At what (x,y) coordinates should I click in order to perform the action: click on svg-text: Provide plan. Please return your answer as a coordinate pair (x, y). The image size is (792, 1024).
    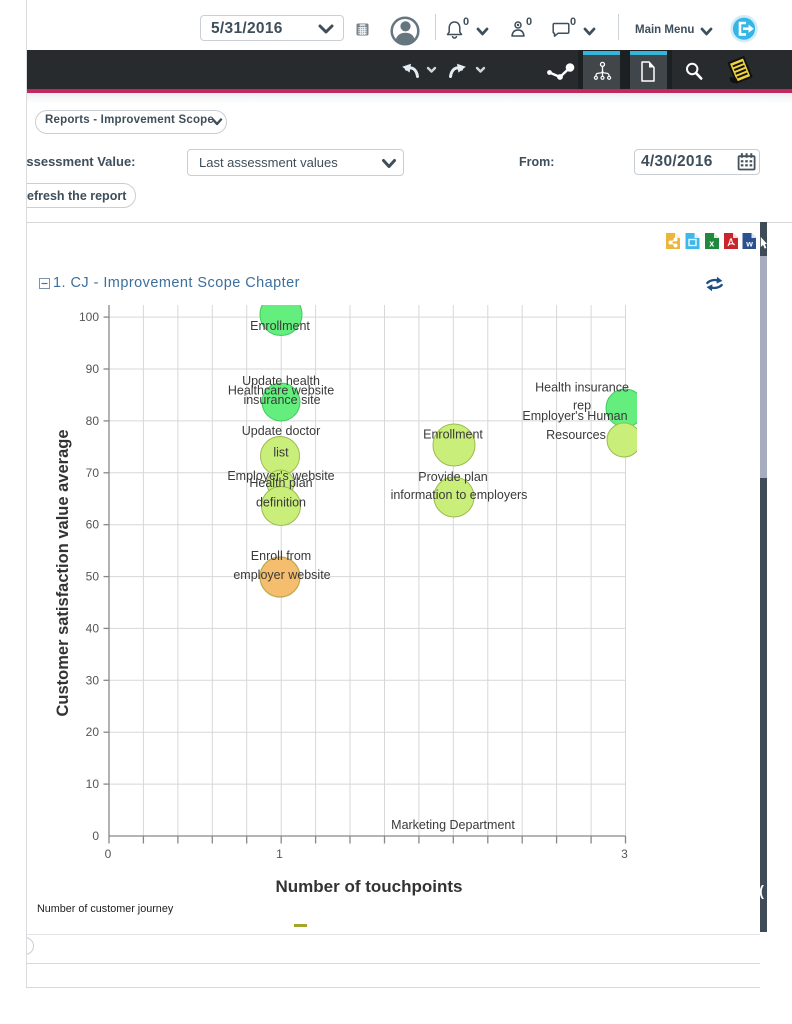
    Looking at the image, I should click on (453, 477).